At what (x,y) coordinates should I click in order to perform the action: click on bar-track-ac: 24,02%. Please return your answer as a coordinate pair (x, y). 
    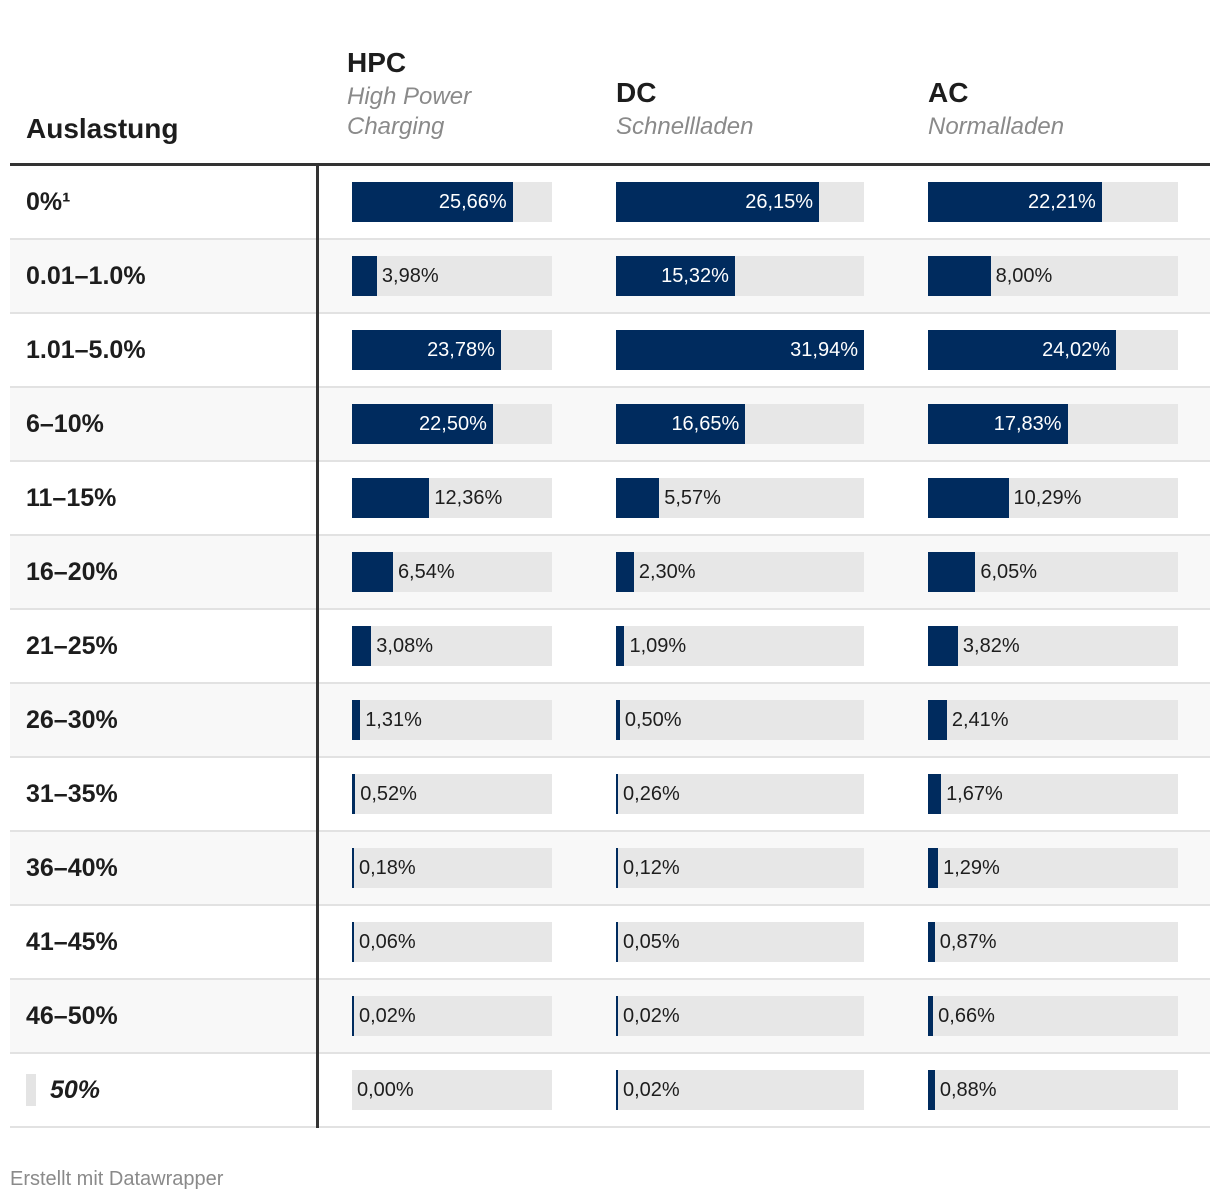
    Looking at the image, I should click on (1053, 350).